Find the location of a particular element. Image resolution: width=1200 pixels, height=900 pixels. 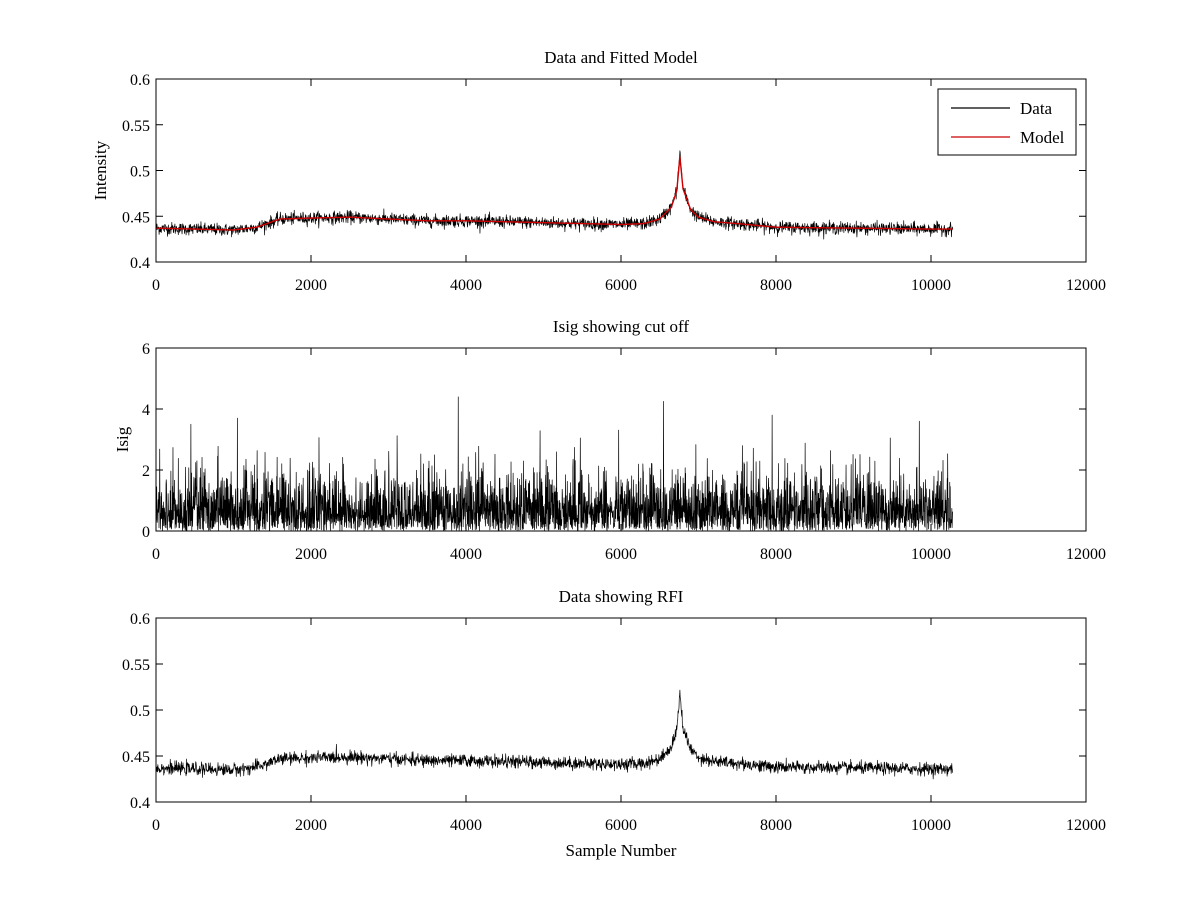

y-tick-label: 0 is located at coordinates (146, 532).